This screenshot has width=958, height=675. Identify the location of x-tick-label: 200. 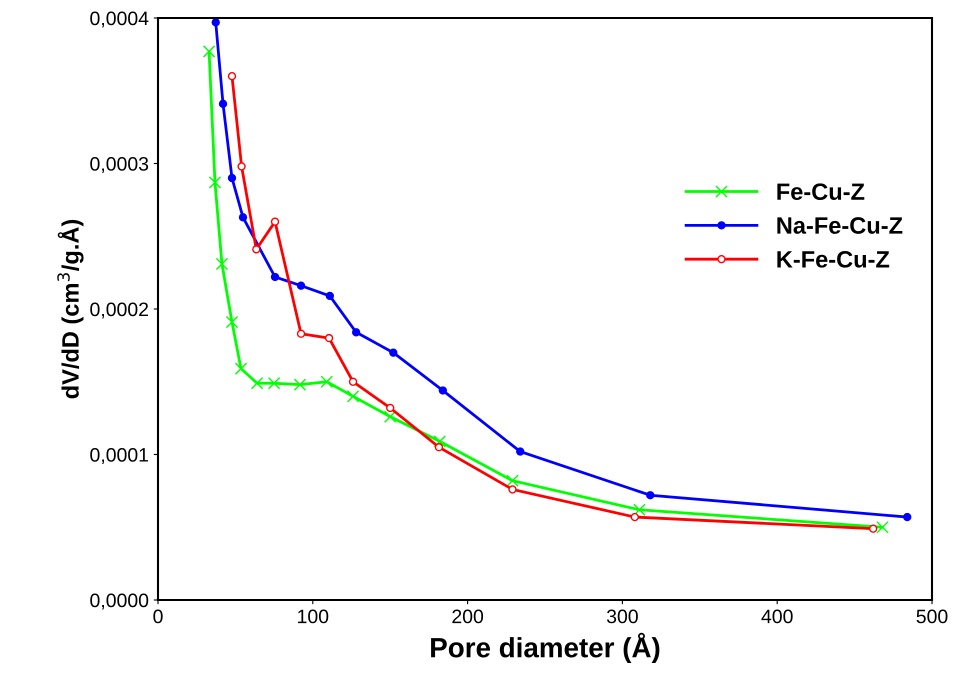
(468, 617).